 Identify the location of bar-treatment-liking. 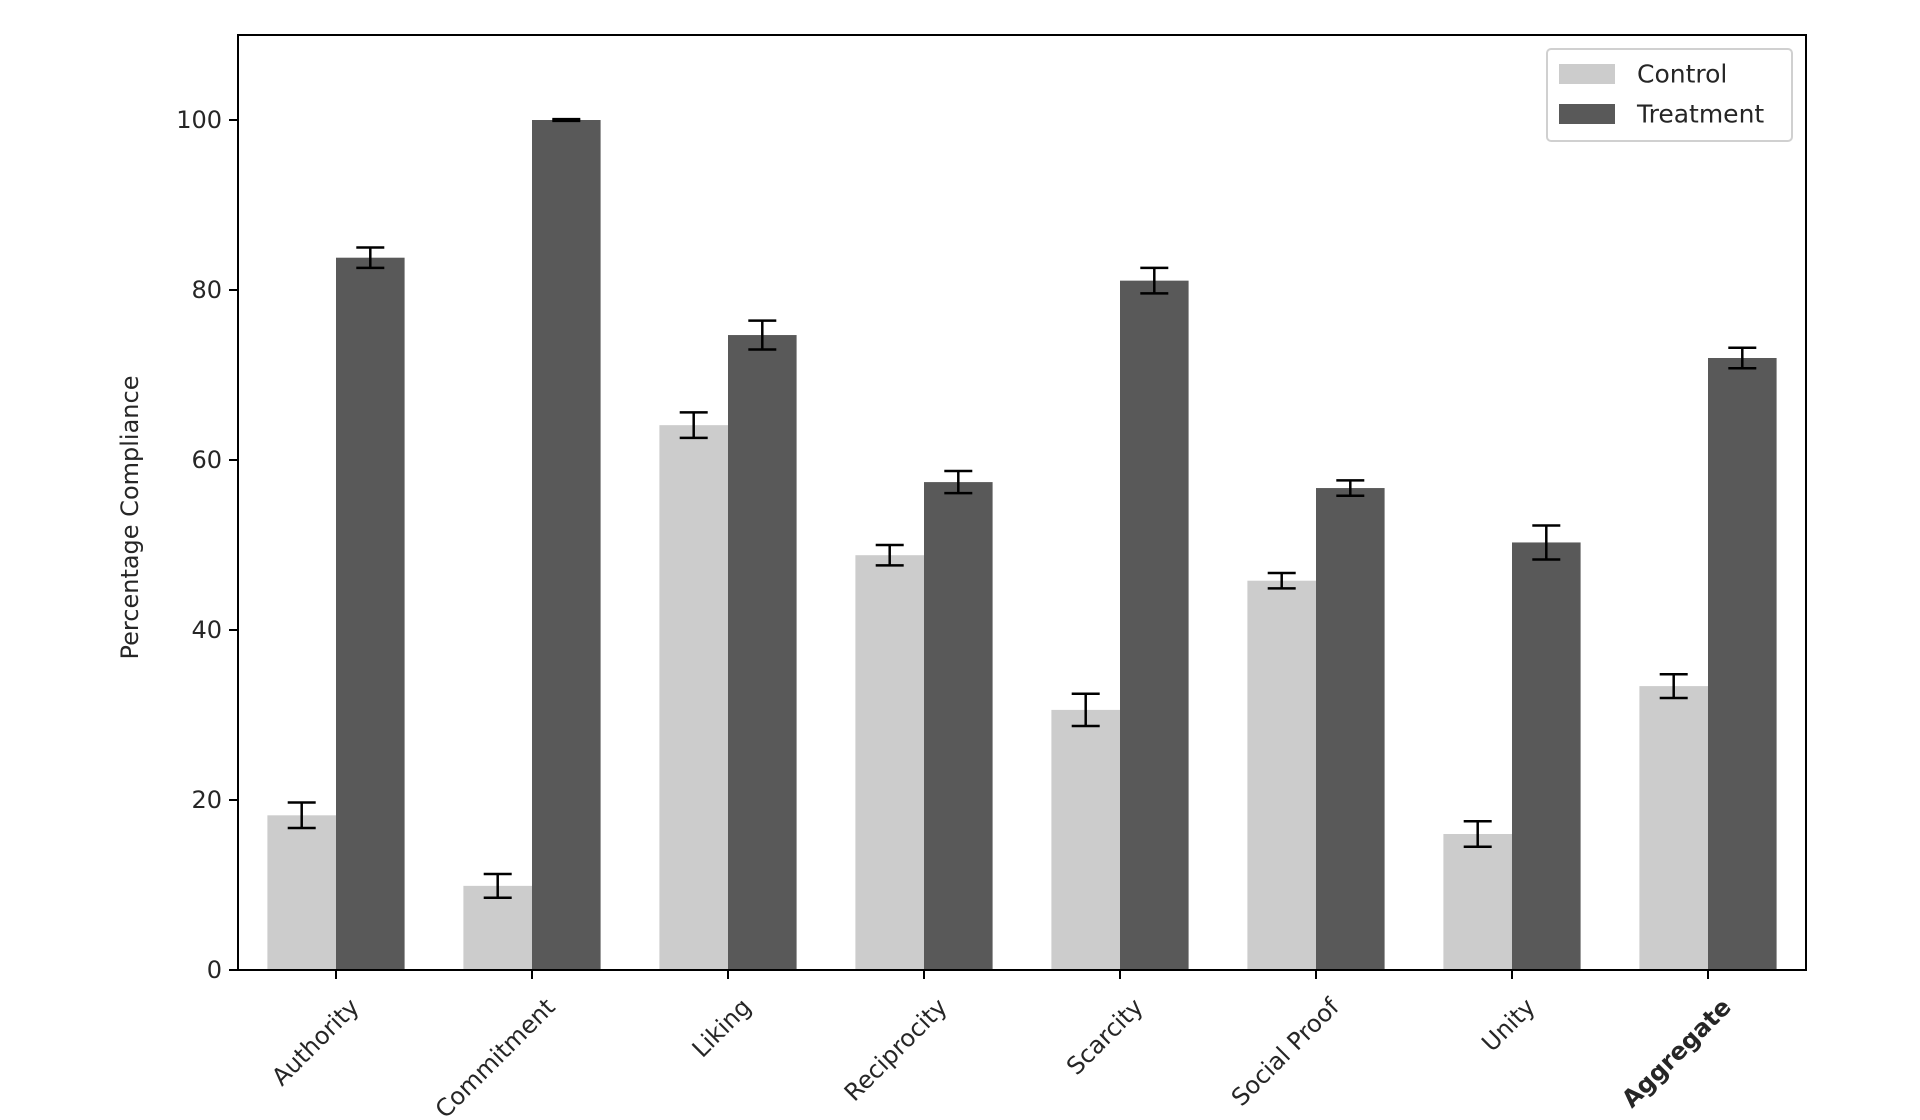
(762, 652).